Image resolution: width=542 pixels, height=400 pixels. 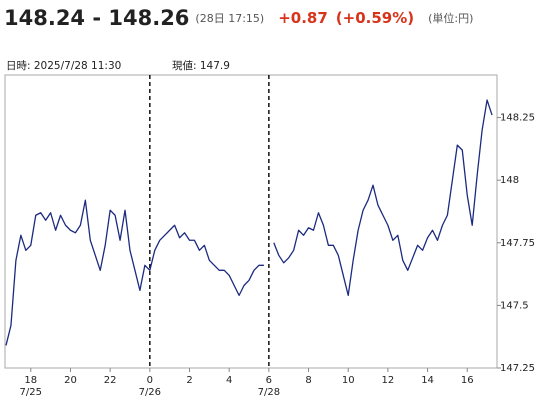 I want to click on y-tick-label: 147.5, so click(x=514, y=305).